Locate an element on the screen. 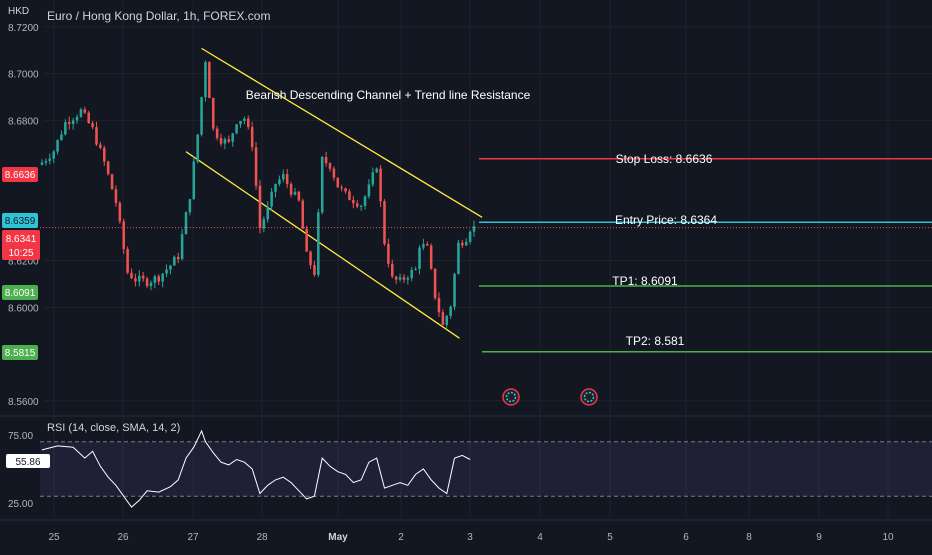 The height and width of the screenshot is (555, 932). tp2-label: TP2: 8.581 is located at coordinates (655, 341).